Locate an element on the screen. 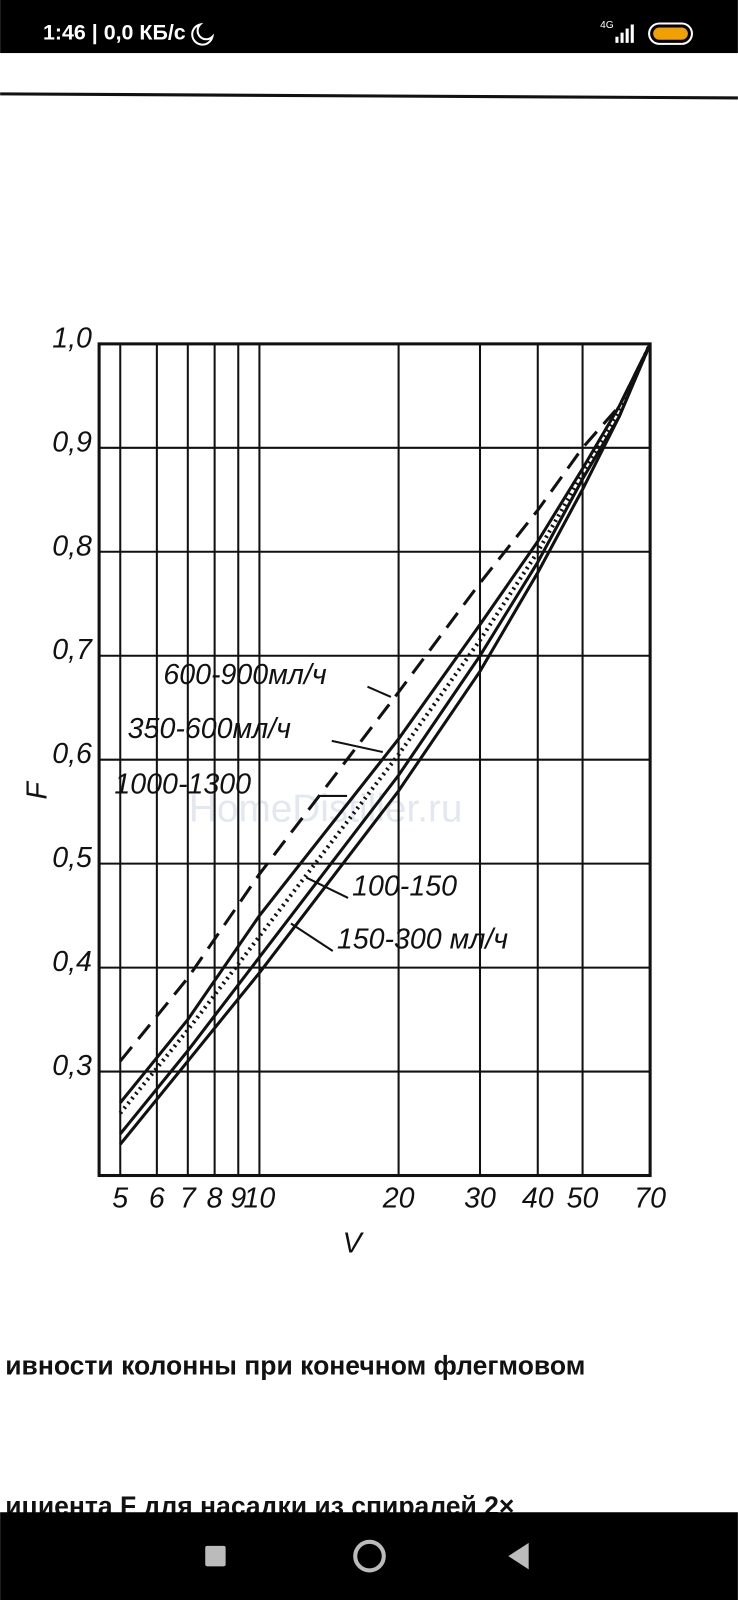  y-axis-label: F is located at coordinates (37, 790).